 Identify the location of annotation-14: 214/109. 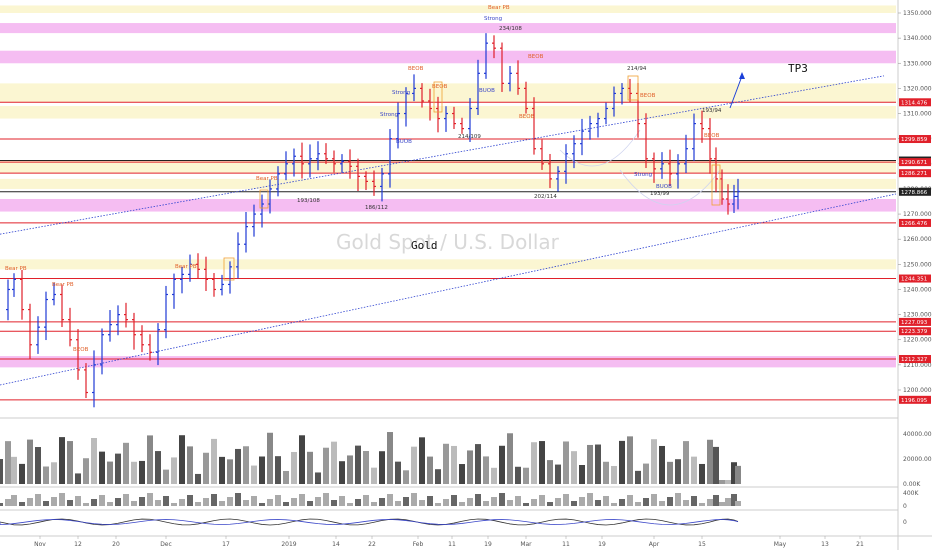
(469, 137).